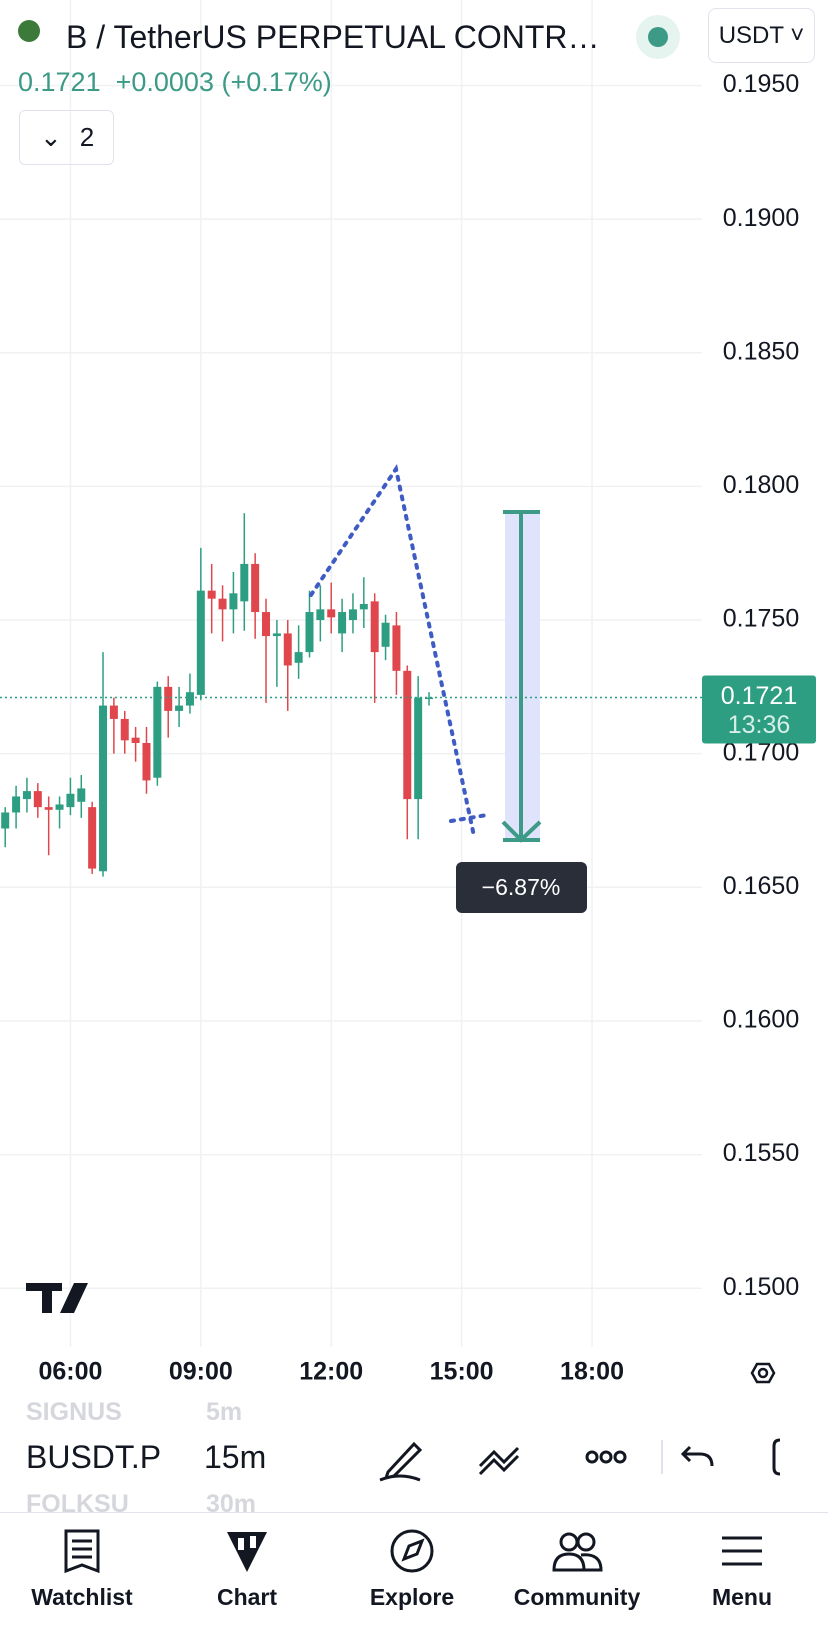 This screenshot has height=1648, width=828. Describe the element at coordinates (401, 1461) in the screenshot. I see `draw-icon` at that location.